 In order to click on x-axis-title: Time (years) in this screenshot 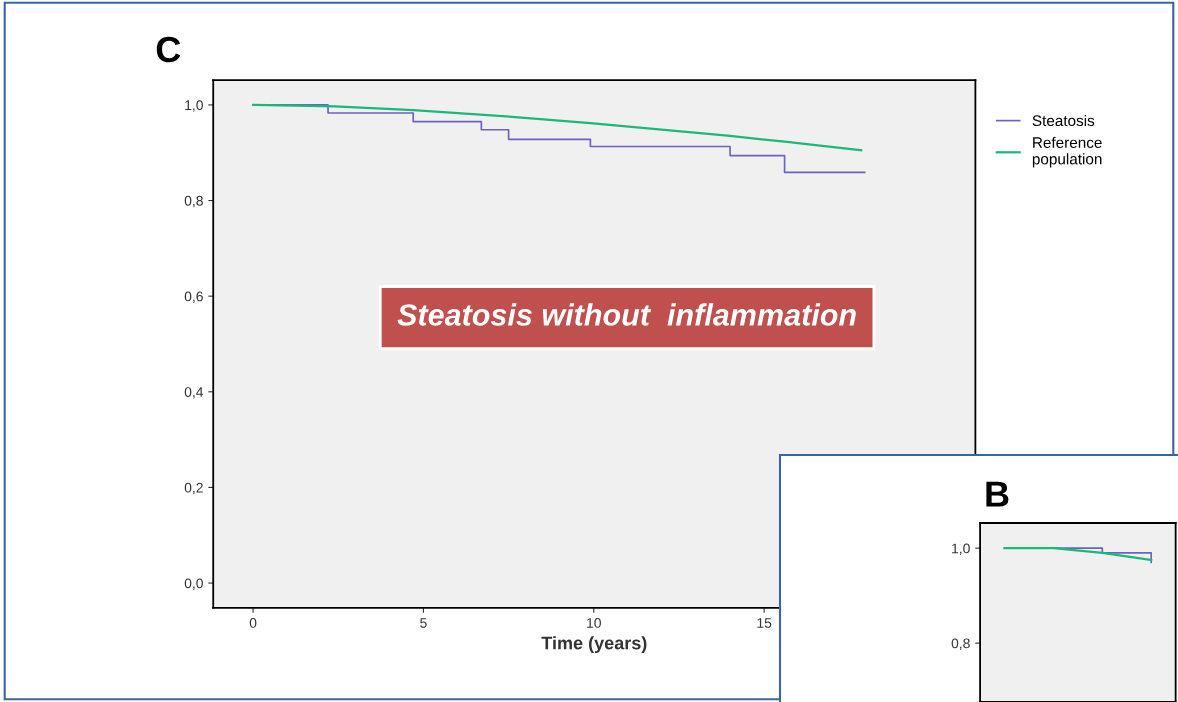, I will do `click(594, 644)`.